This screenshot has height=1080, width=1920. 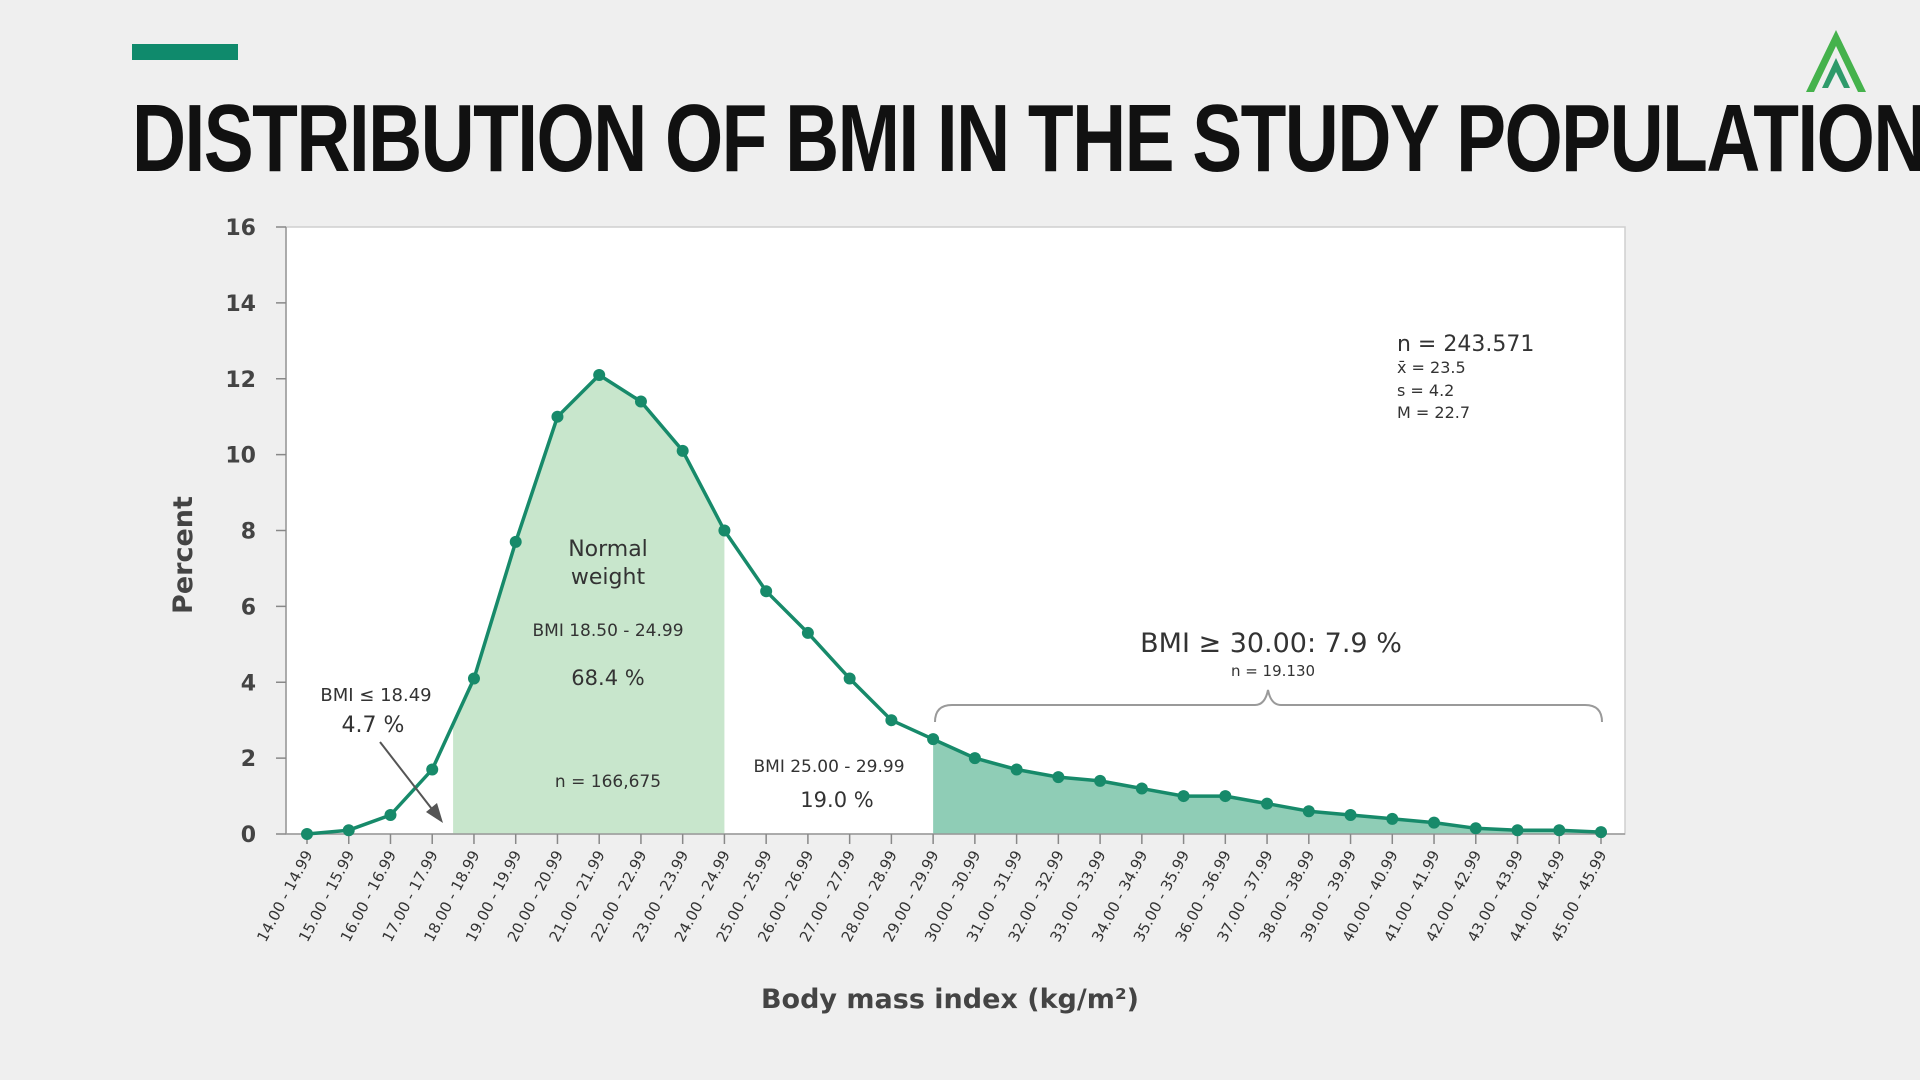 What do you see at coordinates (589, 604) in the screenshot?
I see `normal-weight-region` at bounding box center [589, 604].